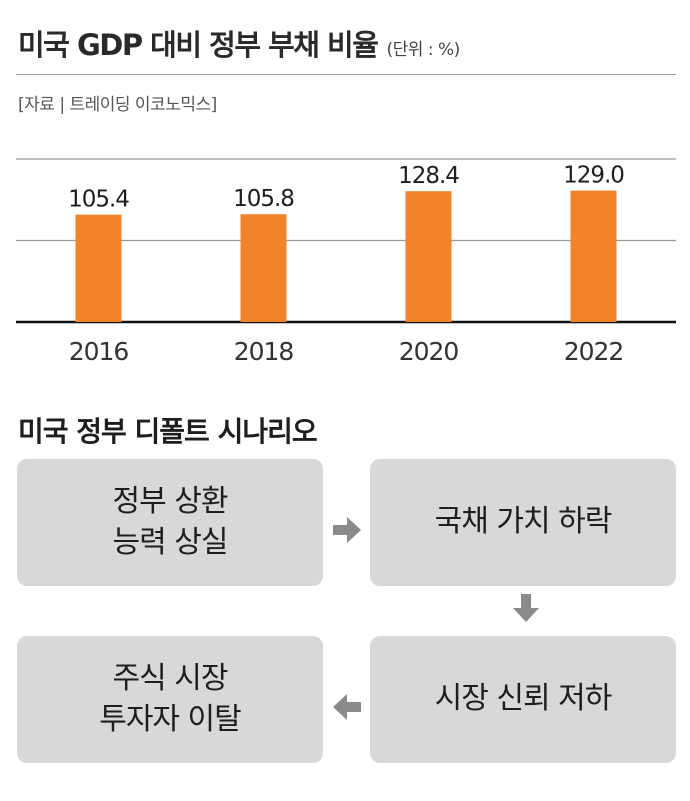  I want to click on bar-2016, so click(98, 268).